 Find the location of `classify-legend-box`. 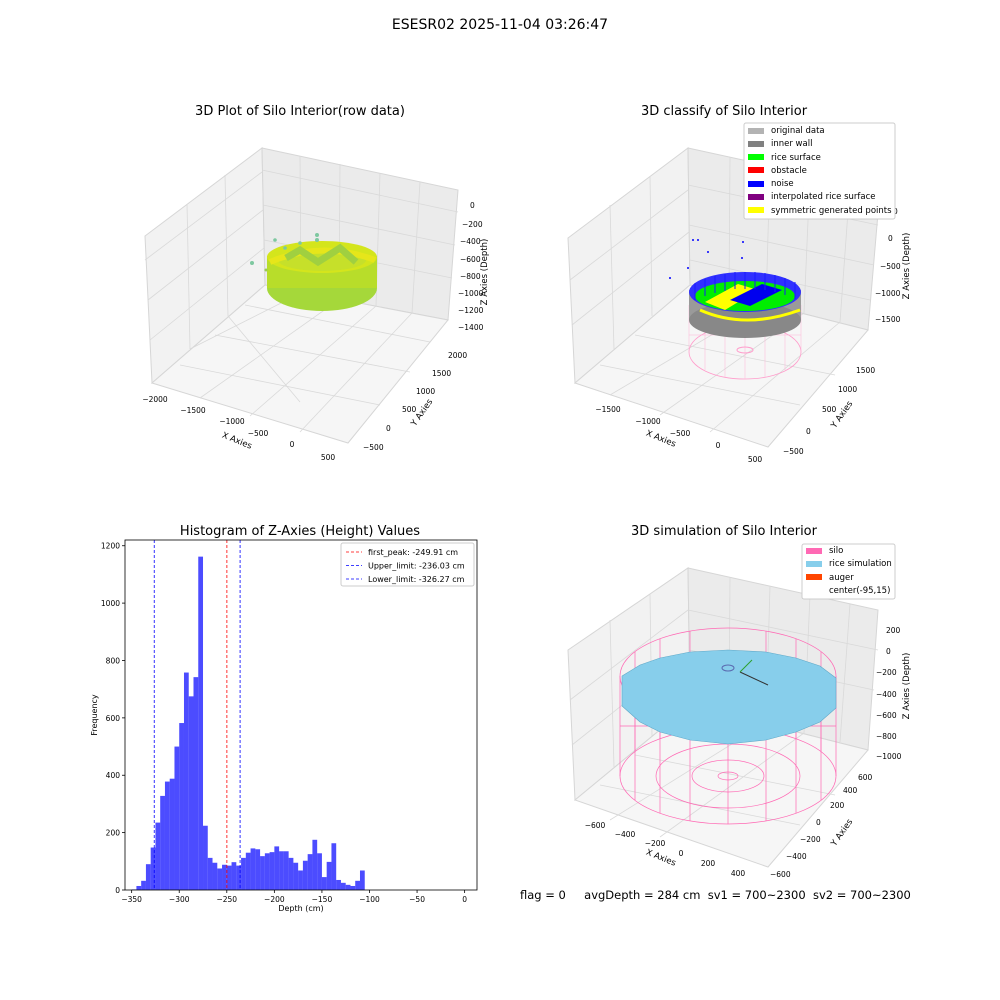

classify-legend-box is located at coordinates (819, 171).